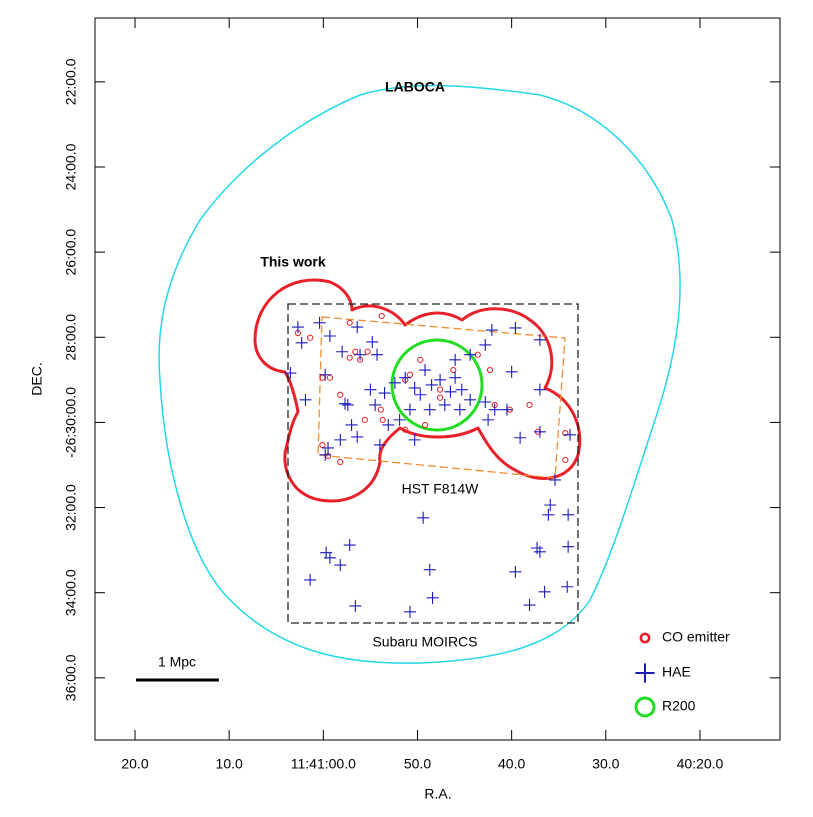  I want to click on x-tick-label: 11:41:00.0, so click(323, 764).